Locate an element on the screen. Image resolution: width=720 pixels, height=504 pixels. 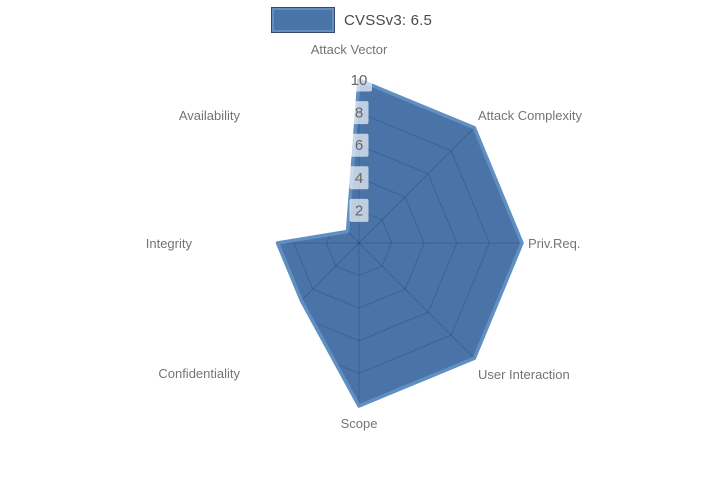
tick-label-10: 10 is located at coordinates (359, 80).